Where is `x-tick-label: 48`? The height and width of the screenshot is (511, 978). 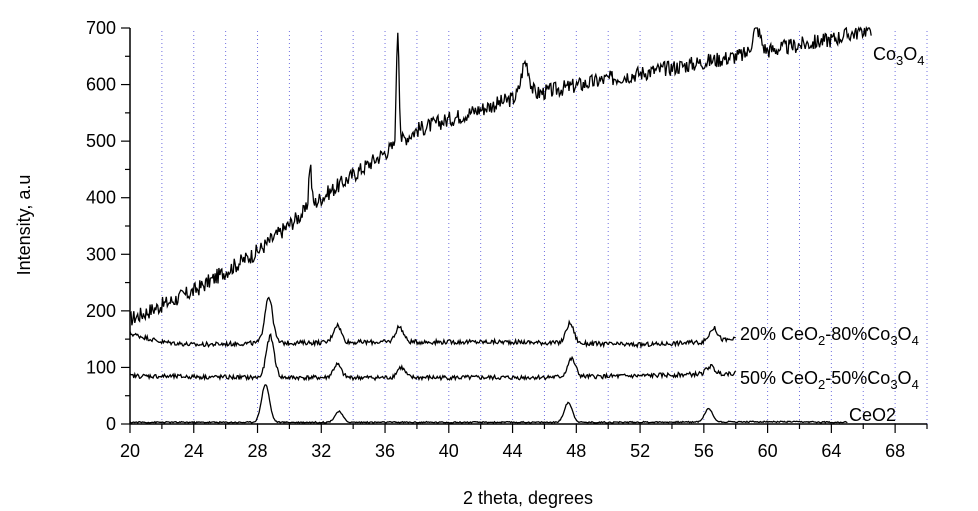 x-tick-label: 48 is located at coordinates (576, 451).